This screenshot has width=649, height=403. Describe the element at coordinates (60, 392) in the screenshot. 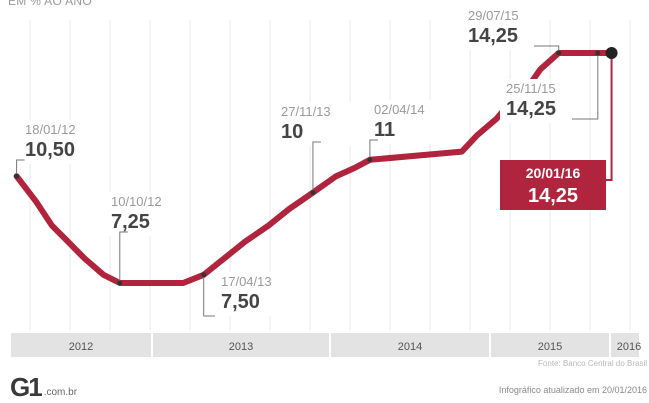

I see `logo-domain: .com.br` at that location.